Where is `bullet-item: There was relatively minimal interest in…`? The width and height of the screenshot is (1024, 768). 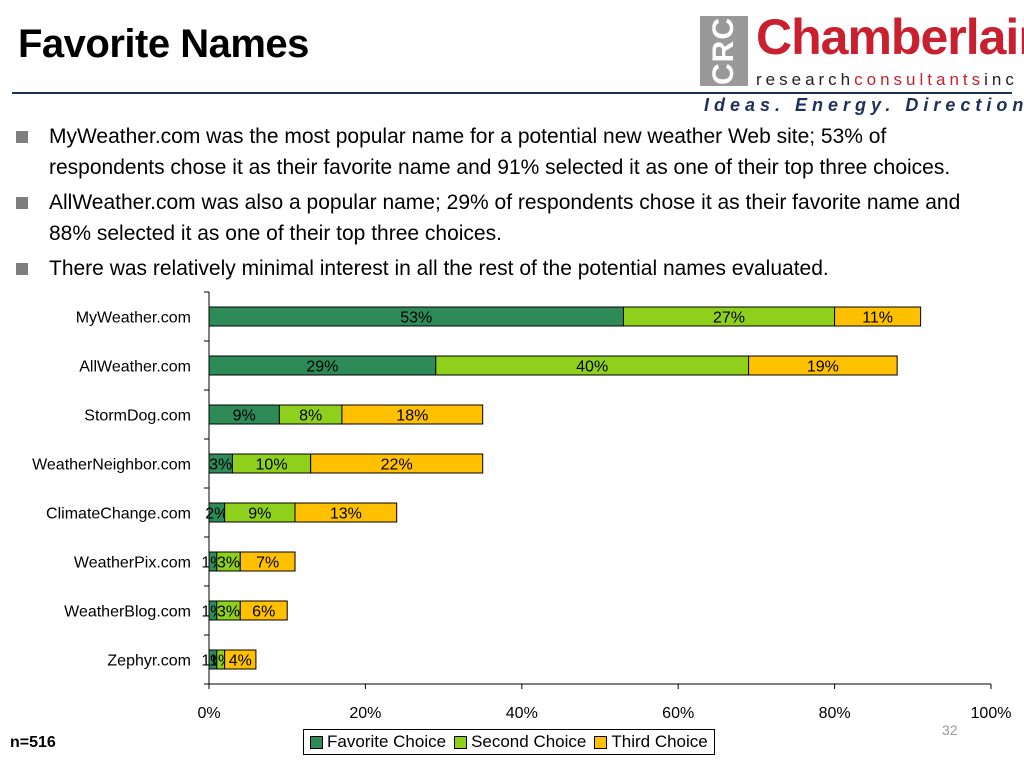
bullet-item: There was relatively minimal interest in… is located at coordinates (509, 268).